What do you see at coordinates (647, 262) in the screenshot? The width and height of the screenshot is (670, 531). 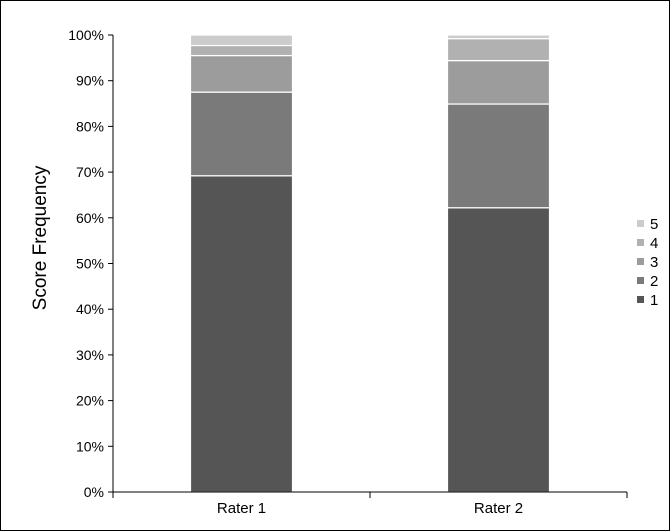 I see `legend: 5 4 3 2 1` at bounding box center [647, 262].